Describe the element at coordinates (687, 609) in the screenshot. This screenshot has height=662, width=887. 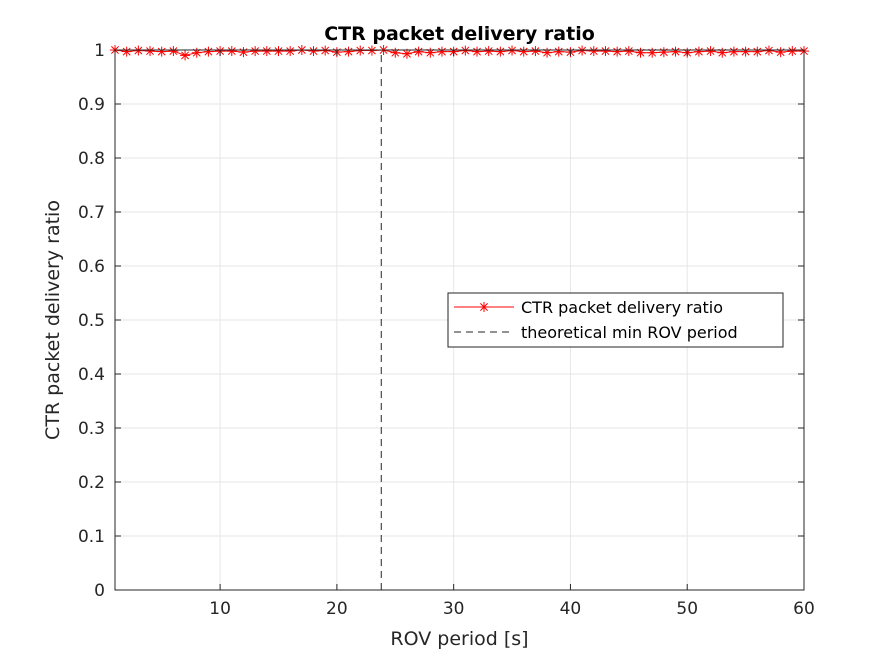
I see `x-tick-label: 50` at that location.